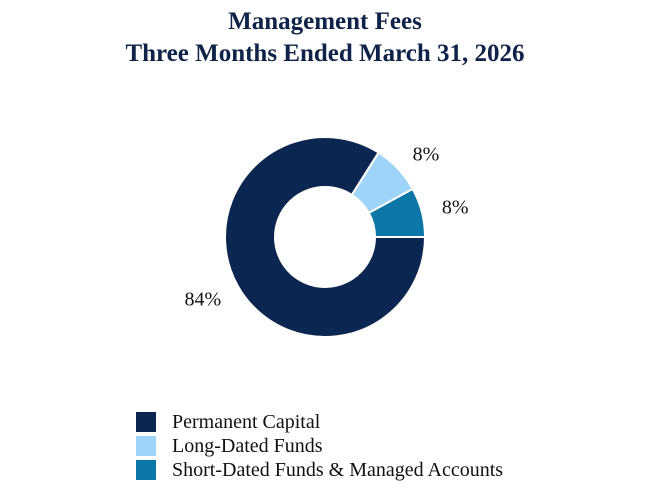  I want to click on legend-item-short-dated-funds: Short-Dated Funds & Managed Accounts, so click(319, 470).